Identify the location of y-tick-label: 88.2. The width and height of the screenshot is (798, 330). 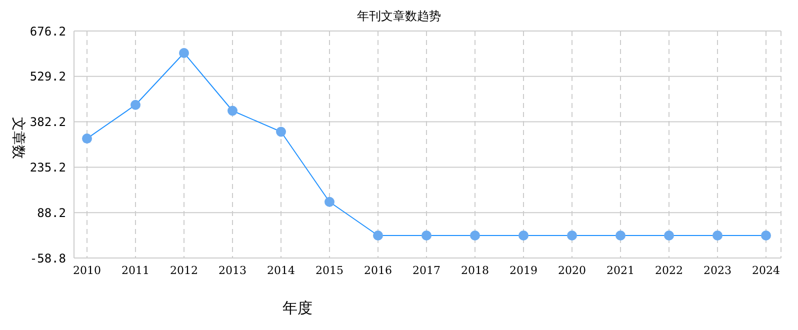
(51, 213).